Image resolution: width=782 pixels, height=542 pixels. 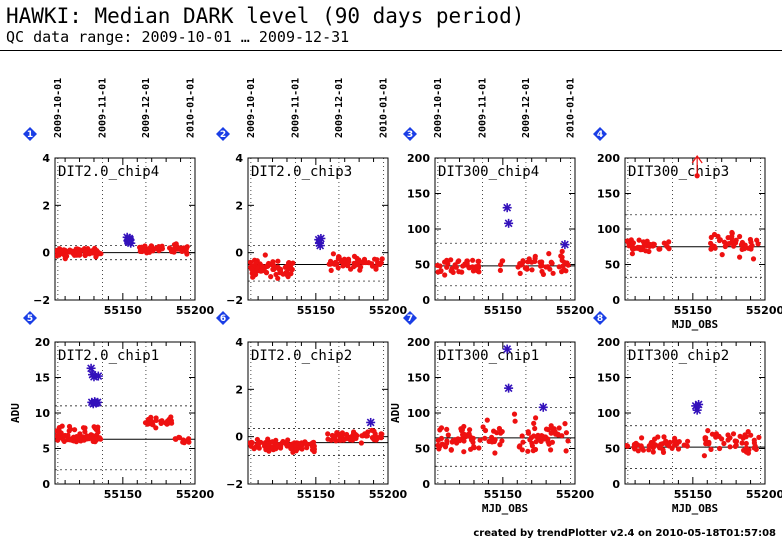 I want to click on y-tick-label: 10, so click(x=43, y=413).